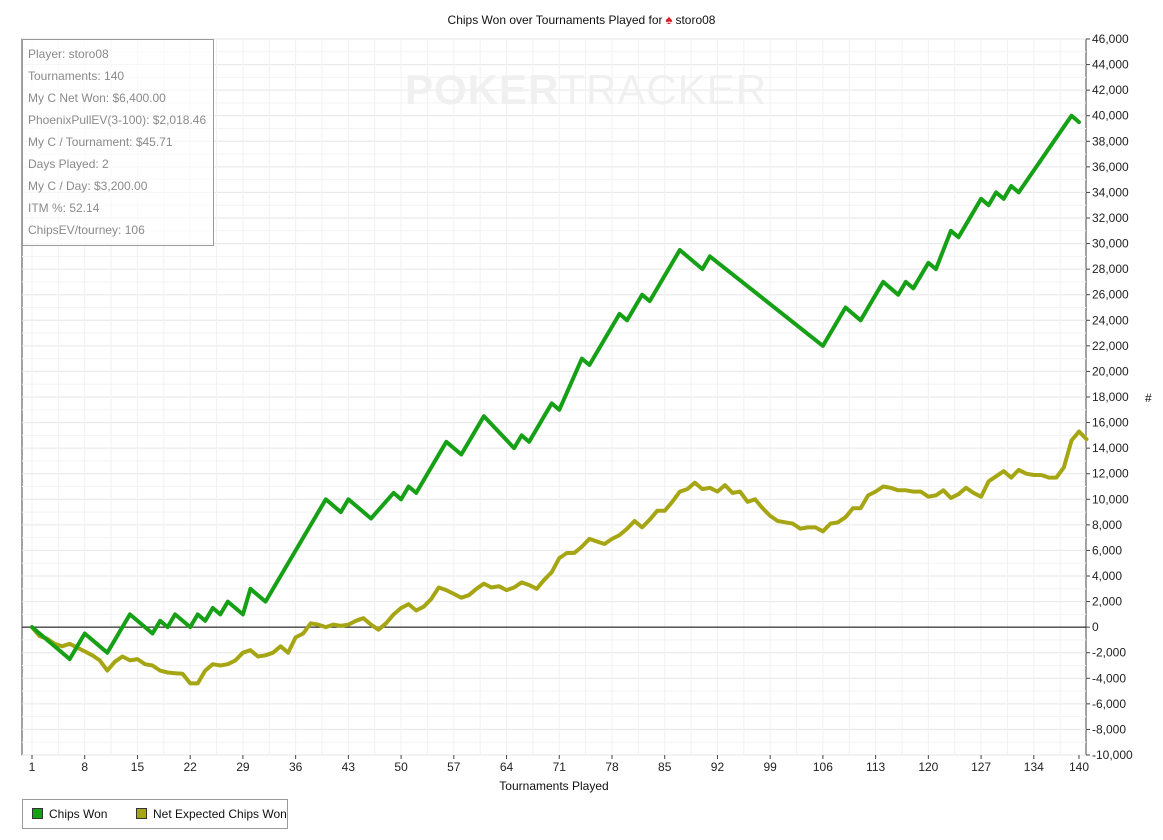  I want to click on x-tick-label: 106, so click(823, 767).